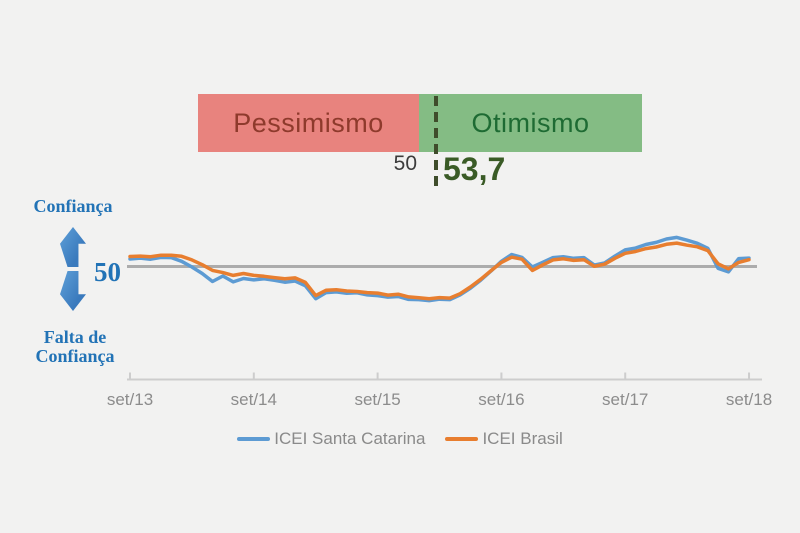  What do you see at coordinates (522, 438) in the screenshot?
I see `legend-label: ICEI Brasil` at bounding box center [522, 438].